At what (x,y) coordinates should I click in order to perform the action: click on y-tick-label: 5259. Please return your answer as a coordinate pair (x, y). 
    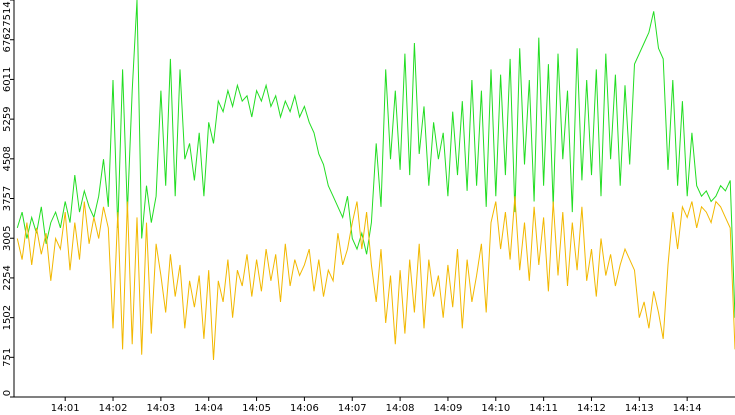
    Looking at the image, I should click on (7, 118).